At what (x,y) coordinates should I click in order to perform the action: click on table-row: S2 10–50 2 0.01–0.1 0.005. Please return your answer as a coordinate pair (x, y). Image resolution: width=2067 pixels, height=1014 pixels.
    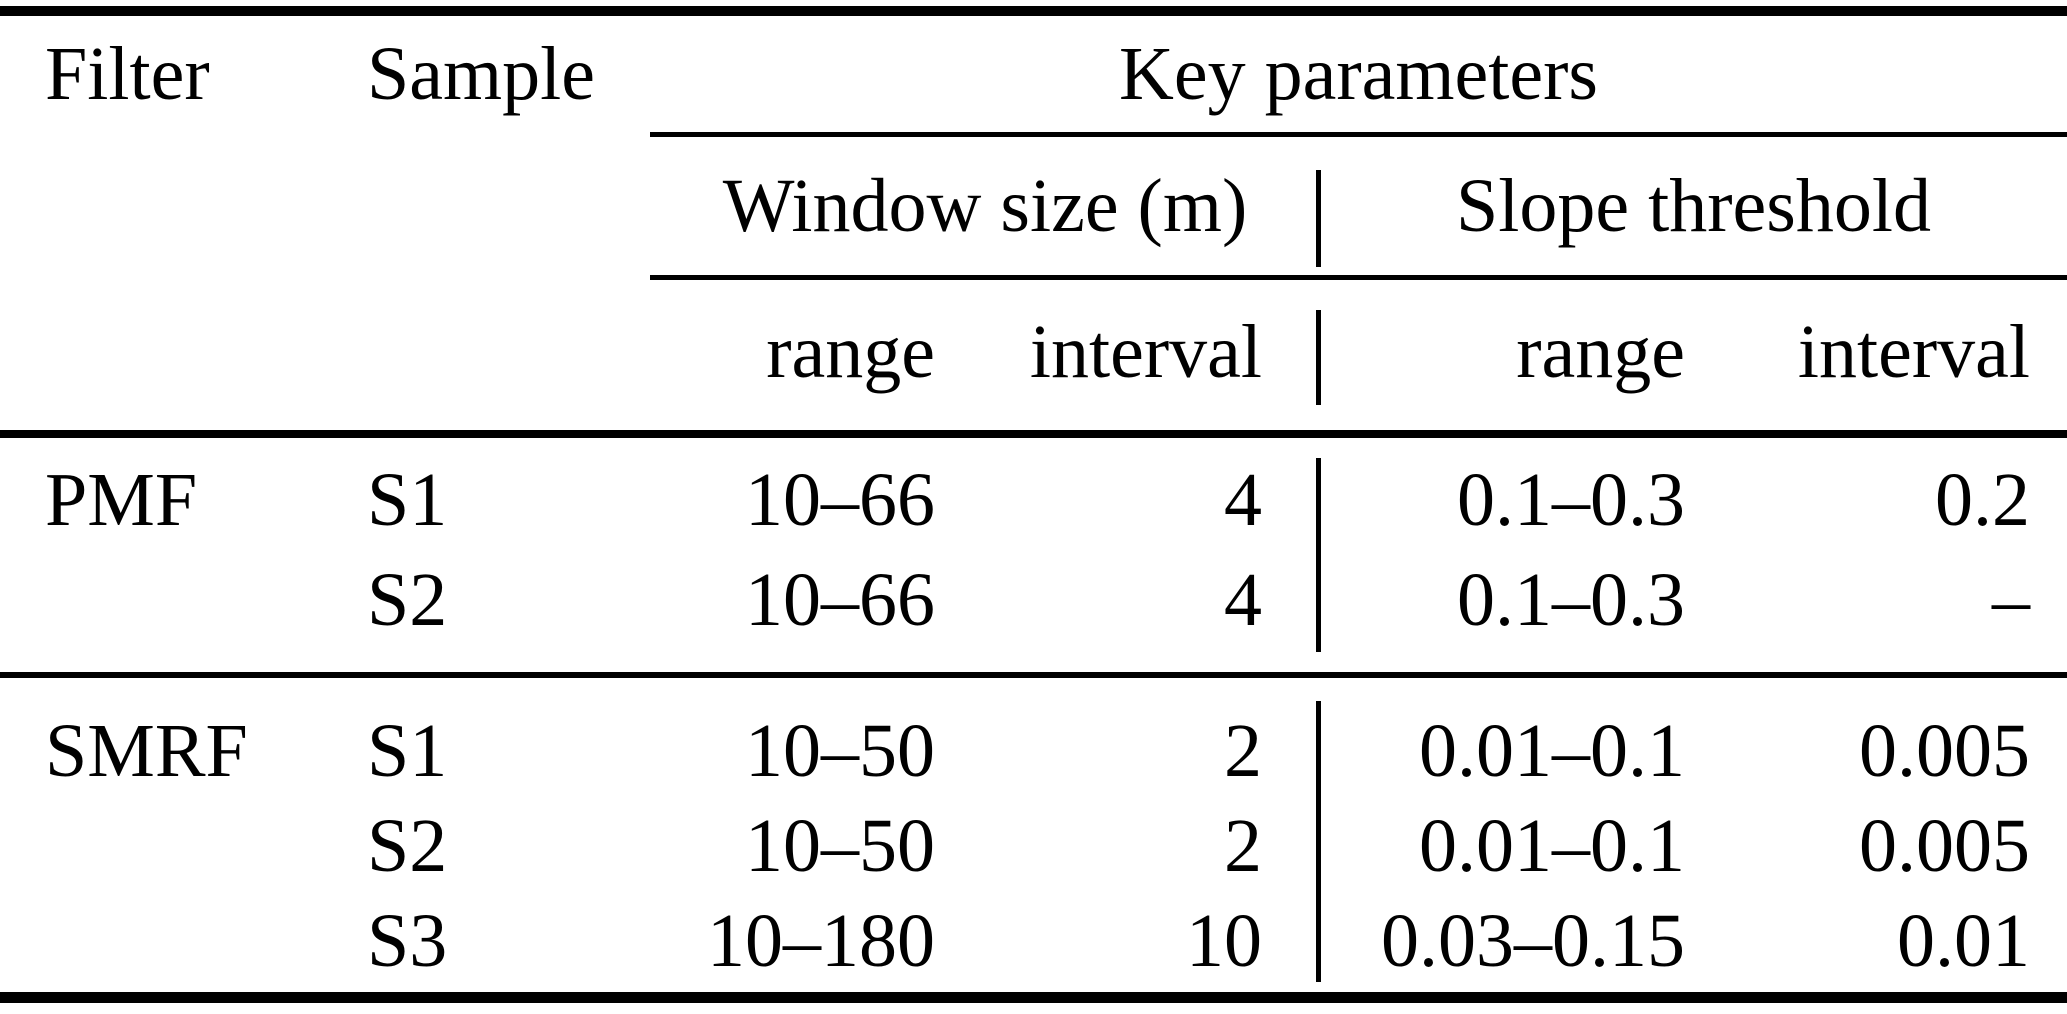
    Looking at the image, I should click on (1033, 846).